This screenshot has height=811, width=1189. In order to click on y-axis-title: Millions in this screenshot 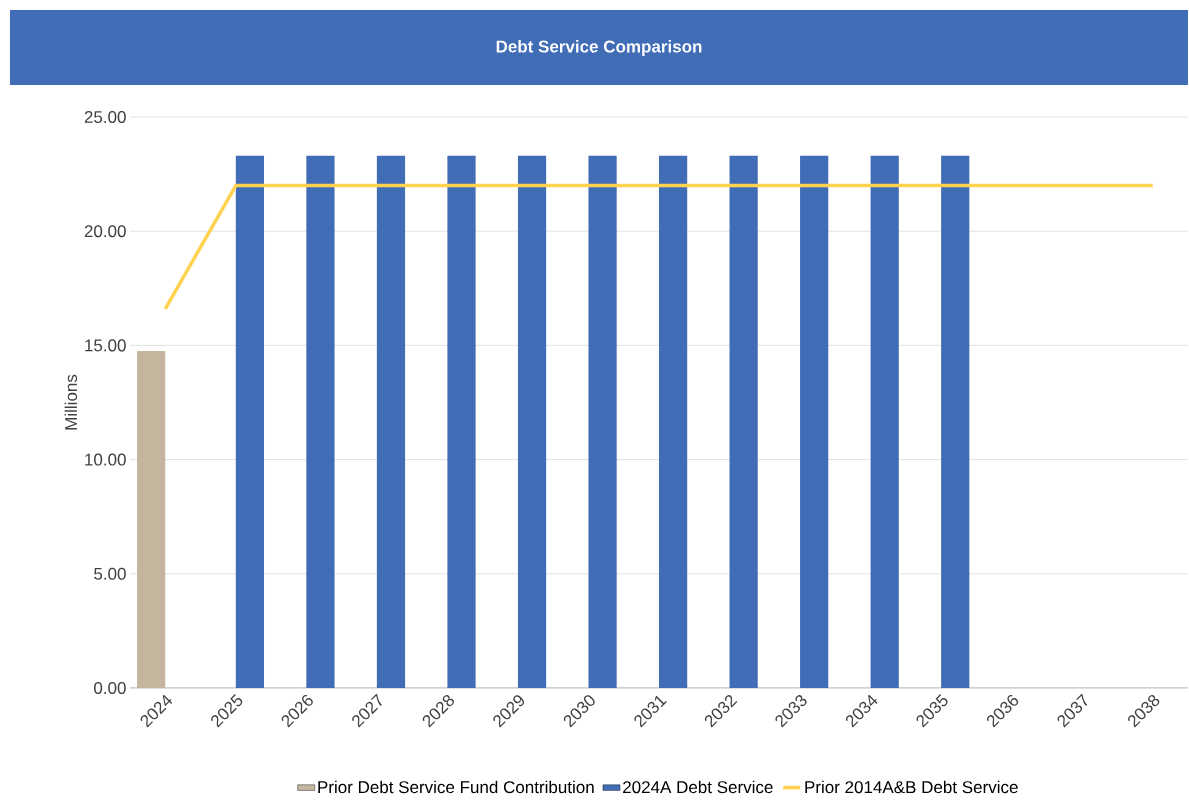, I will do `click(71, 402)`.